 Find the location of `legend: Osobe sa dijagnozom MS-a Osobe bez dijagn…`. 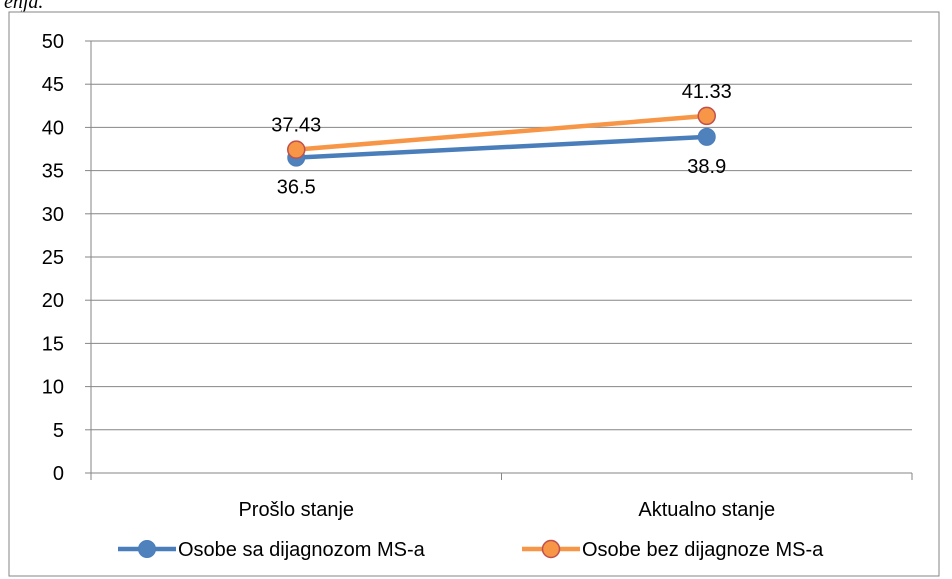

legend: Osobe sa dijagnozom MS-a Osobe bez dijagn… is located at coordinates (471, 550).